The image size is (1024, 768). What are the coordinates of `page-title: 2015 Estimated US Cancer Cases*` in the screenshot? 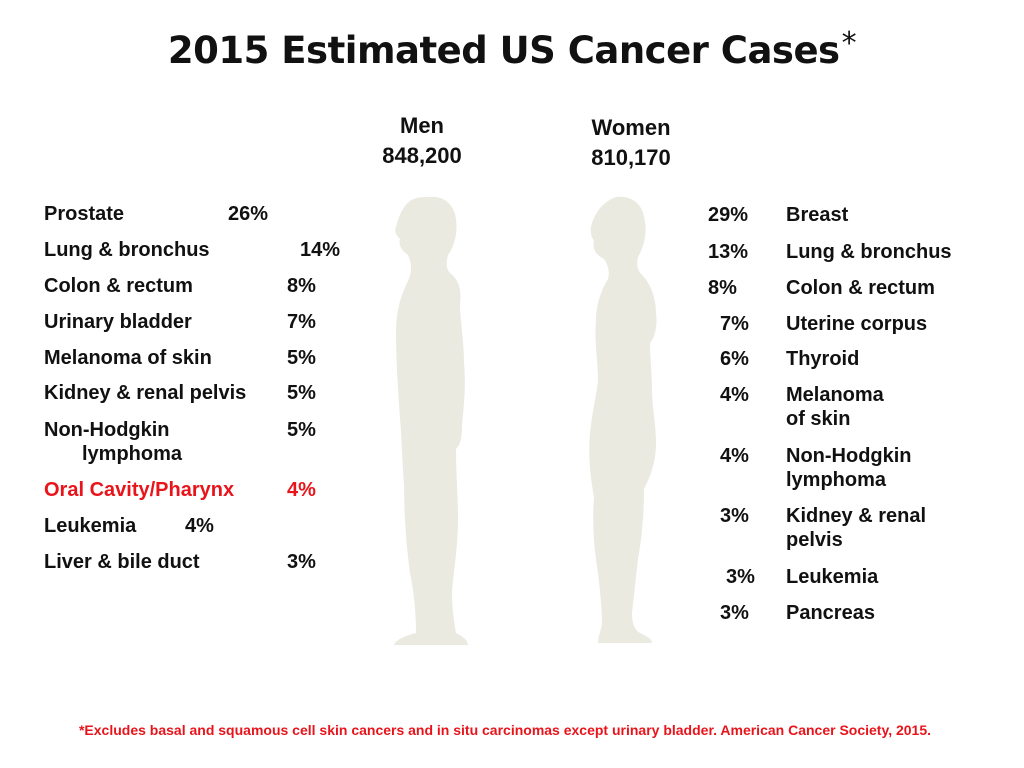 It's located at (512, 49).